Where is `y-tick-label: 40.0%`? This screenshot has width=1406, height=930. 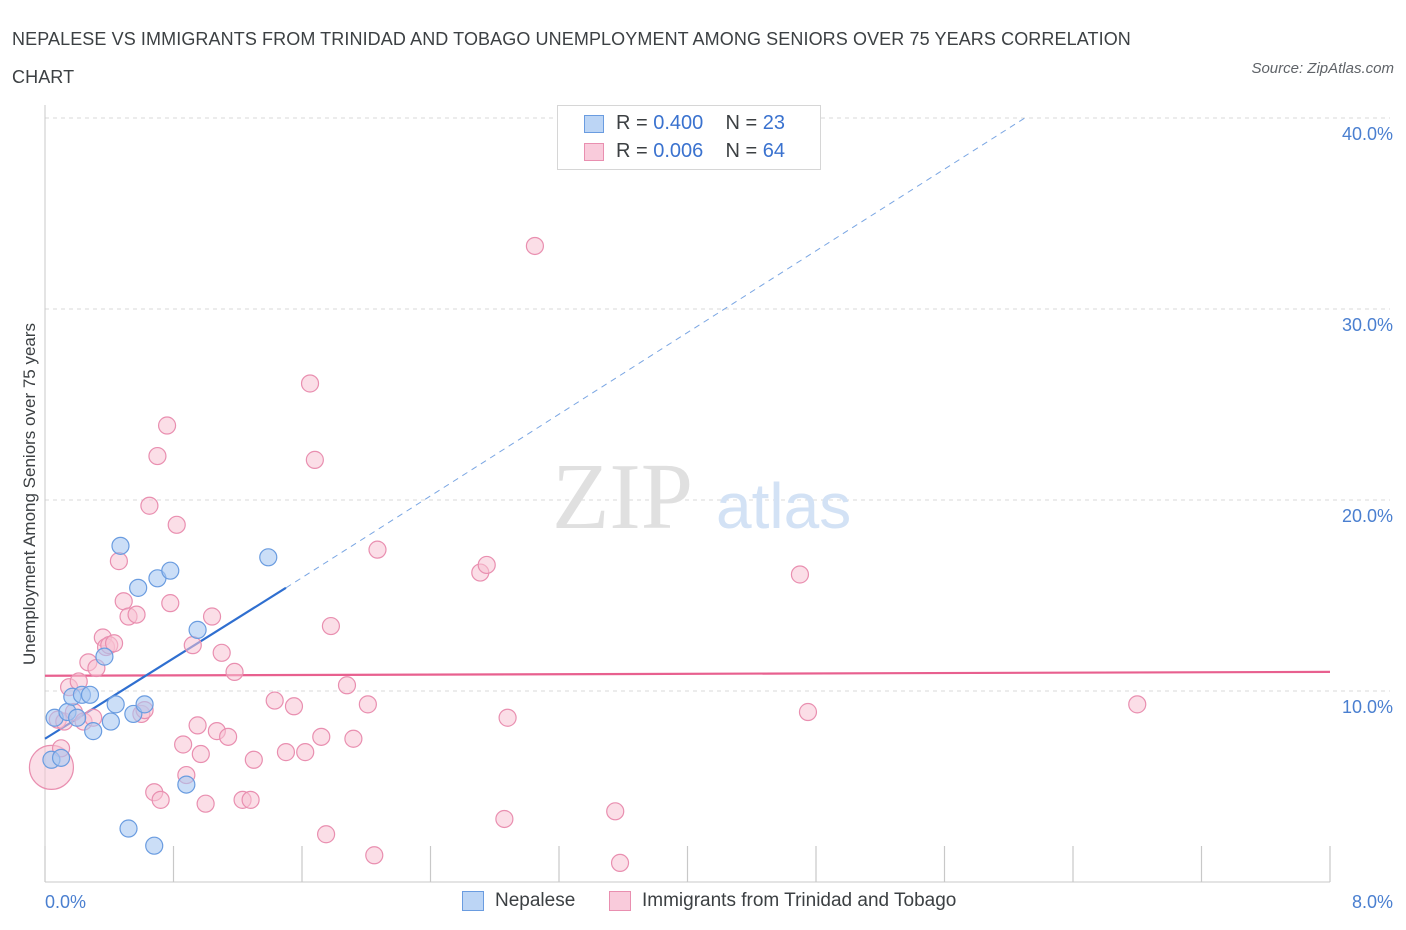 y-tick-label: 40.0% is located at coordinates (1367, 134).